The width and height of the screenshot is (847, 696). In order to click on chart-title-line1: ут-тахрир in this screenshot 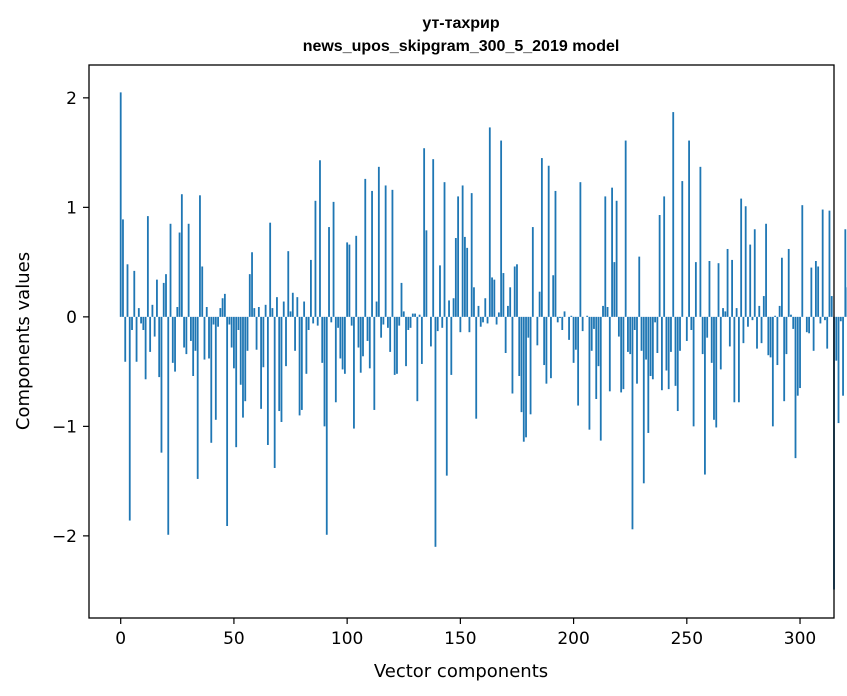, I will do `click(461, 23)`.